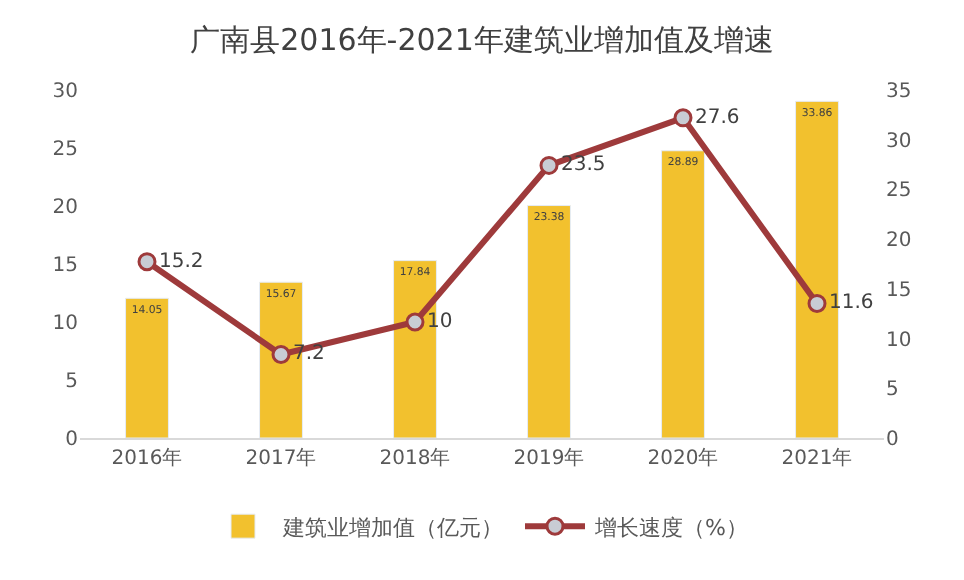  Describe the element at coordinates (71, 382) in the screenshot. I see `y-tick-label: 5` at that location.